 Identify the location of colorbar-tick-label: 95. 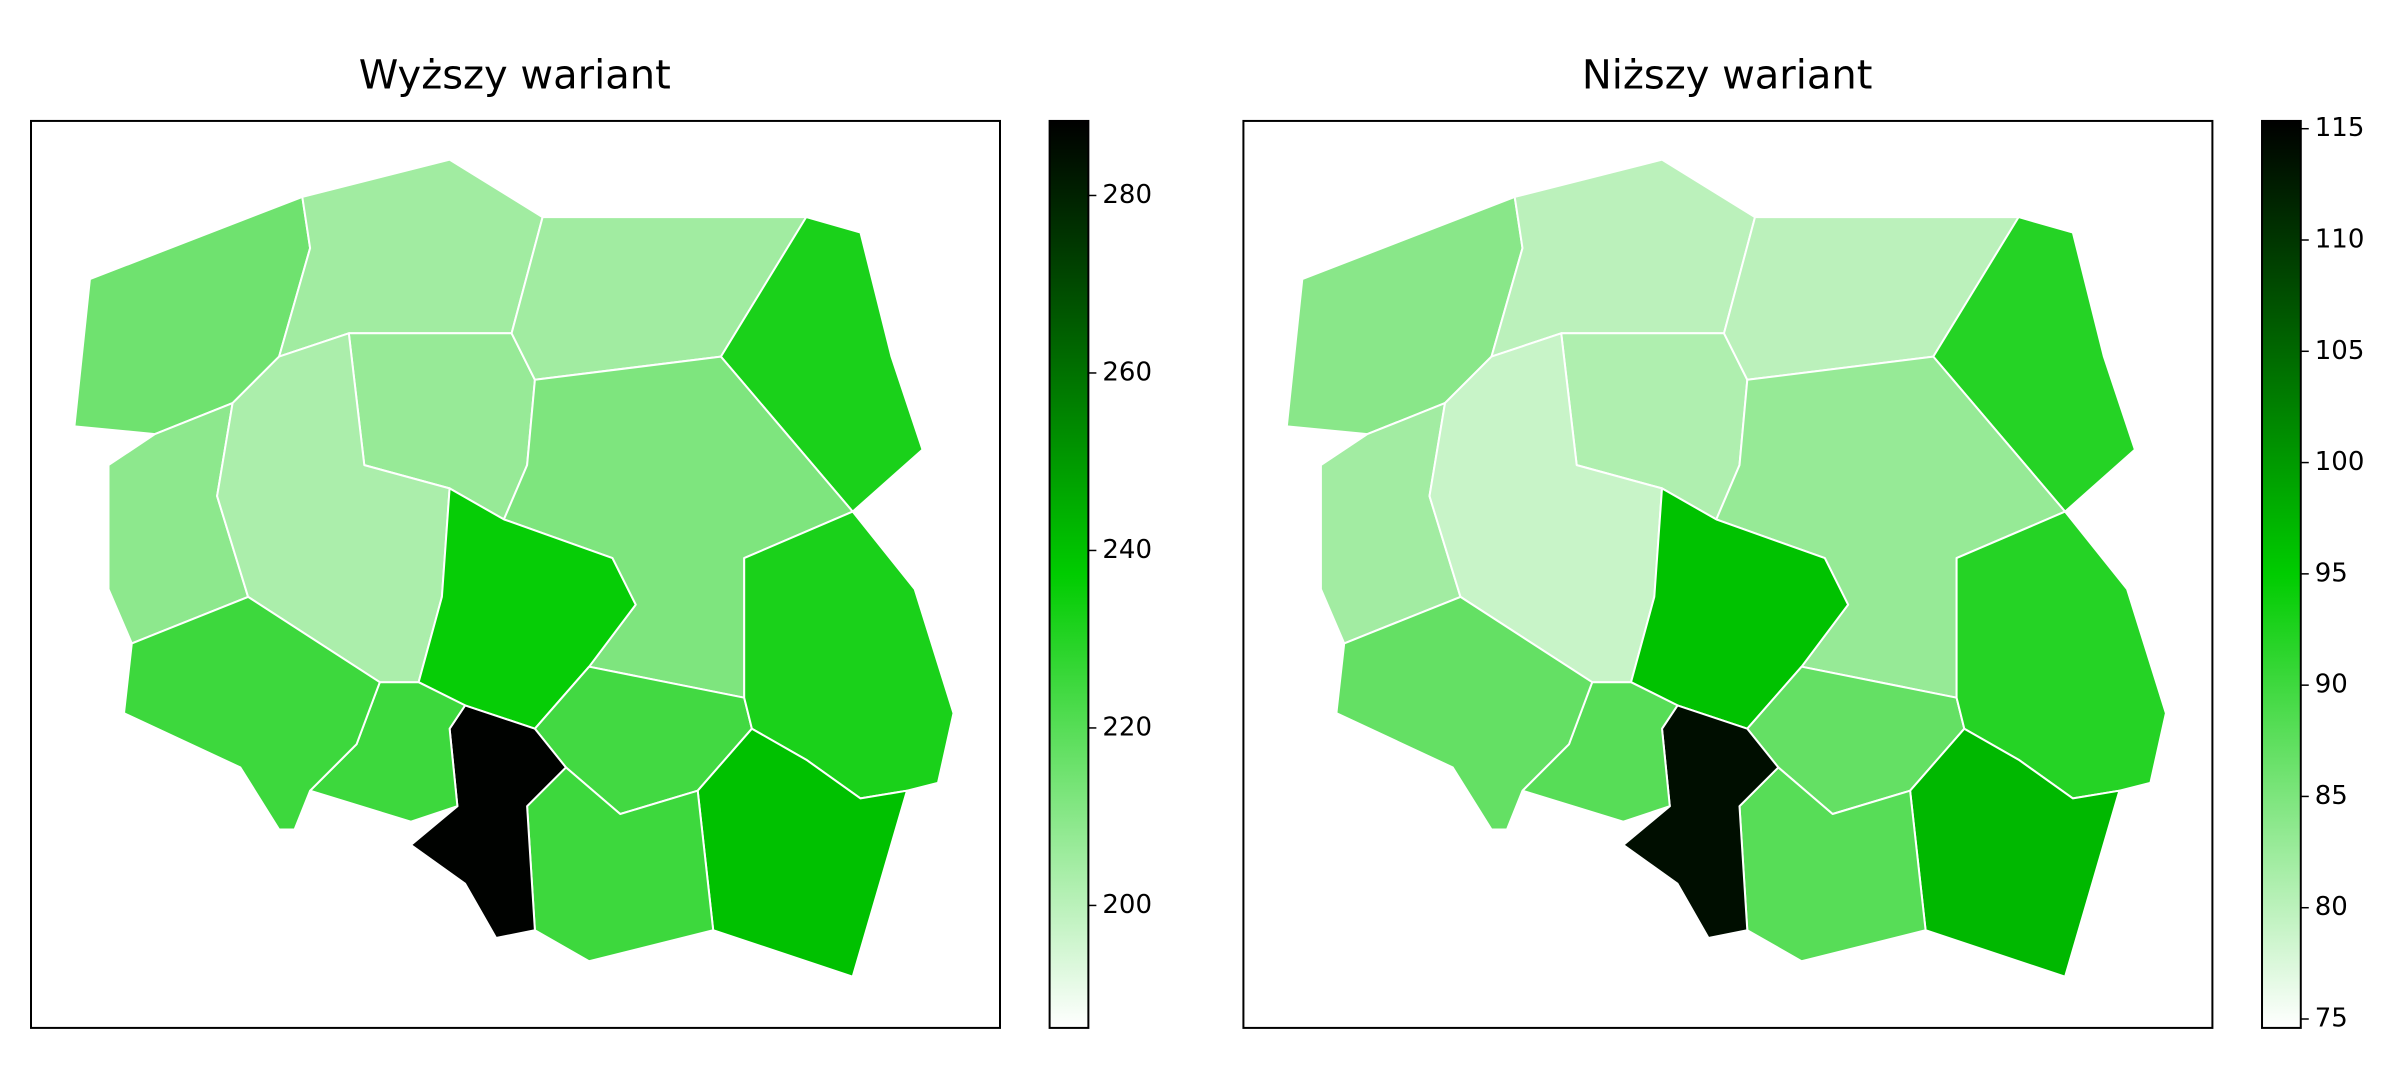
(2331, 573).